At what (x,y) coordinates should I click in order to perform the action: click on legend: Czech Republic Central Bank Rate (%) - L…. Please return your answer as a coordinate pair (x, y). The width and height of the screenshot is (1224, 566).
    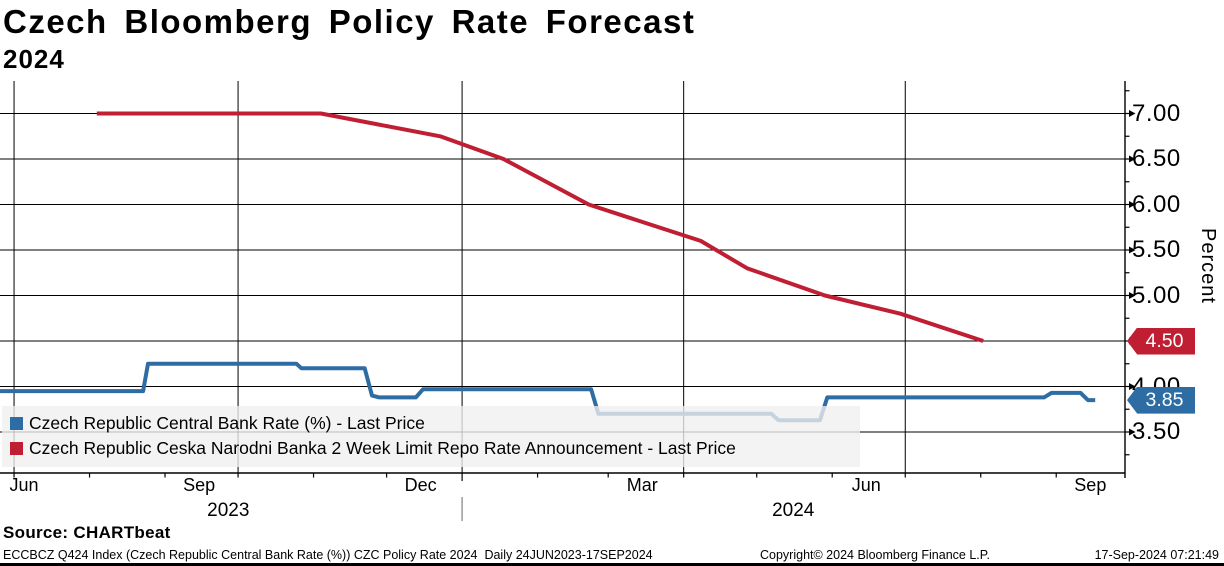
    Looking at the image, I should click on (431, 436).